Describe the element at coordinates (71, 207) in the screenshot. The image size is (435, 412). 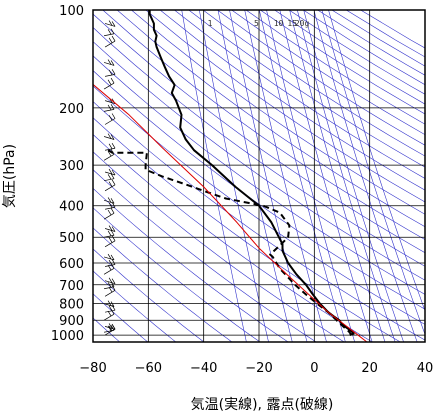
I see `y-tick-label: 400` at that location.